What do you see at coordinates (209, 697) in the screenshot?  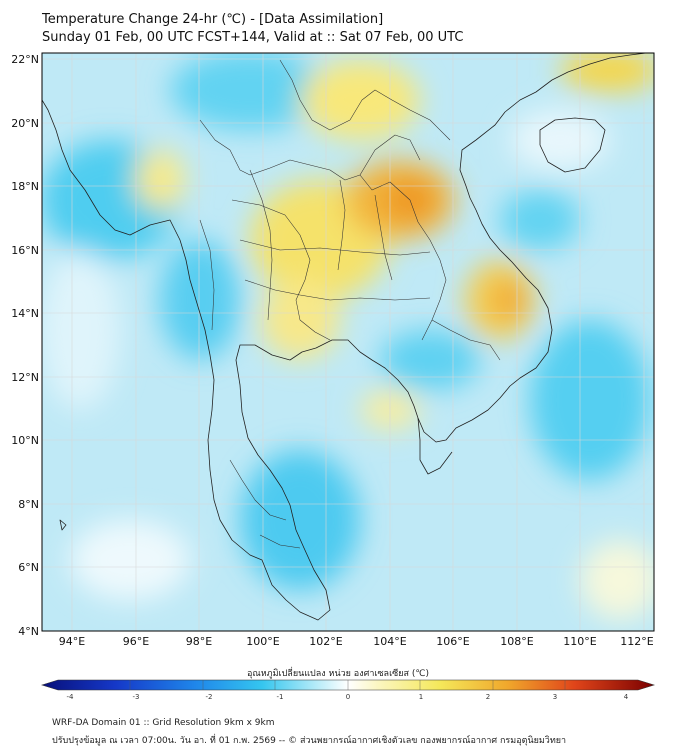 I see `colorbar-tick: -2` at bounding box center [209, 697].